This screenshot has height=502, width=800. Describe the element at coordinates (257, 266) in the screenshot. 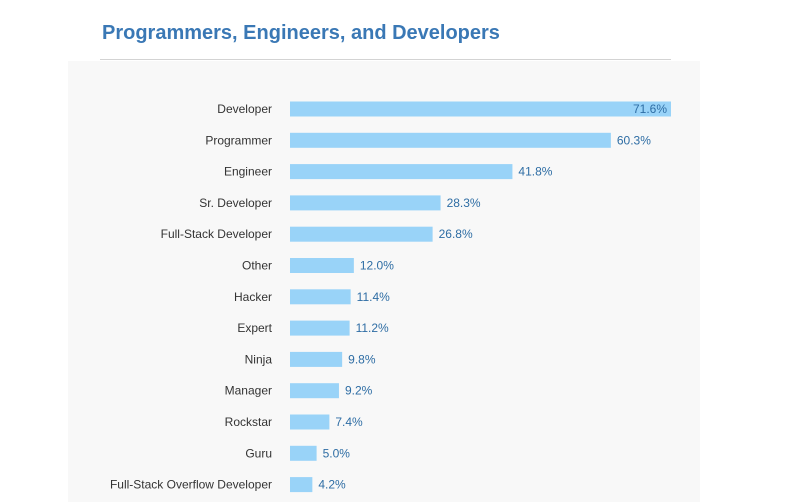

I see `category-label: Other` at that location.